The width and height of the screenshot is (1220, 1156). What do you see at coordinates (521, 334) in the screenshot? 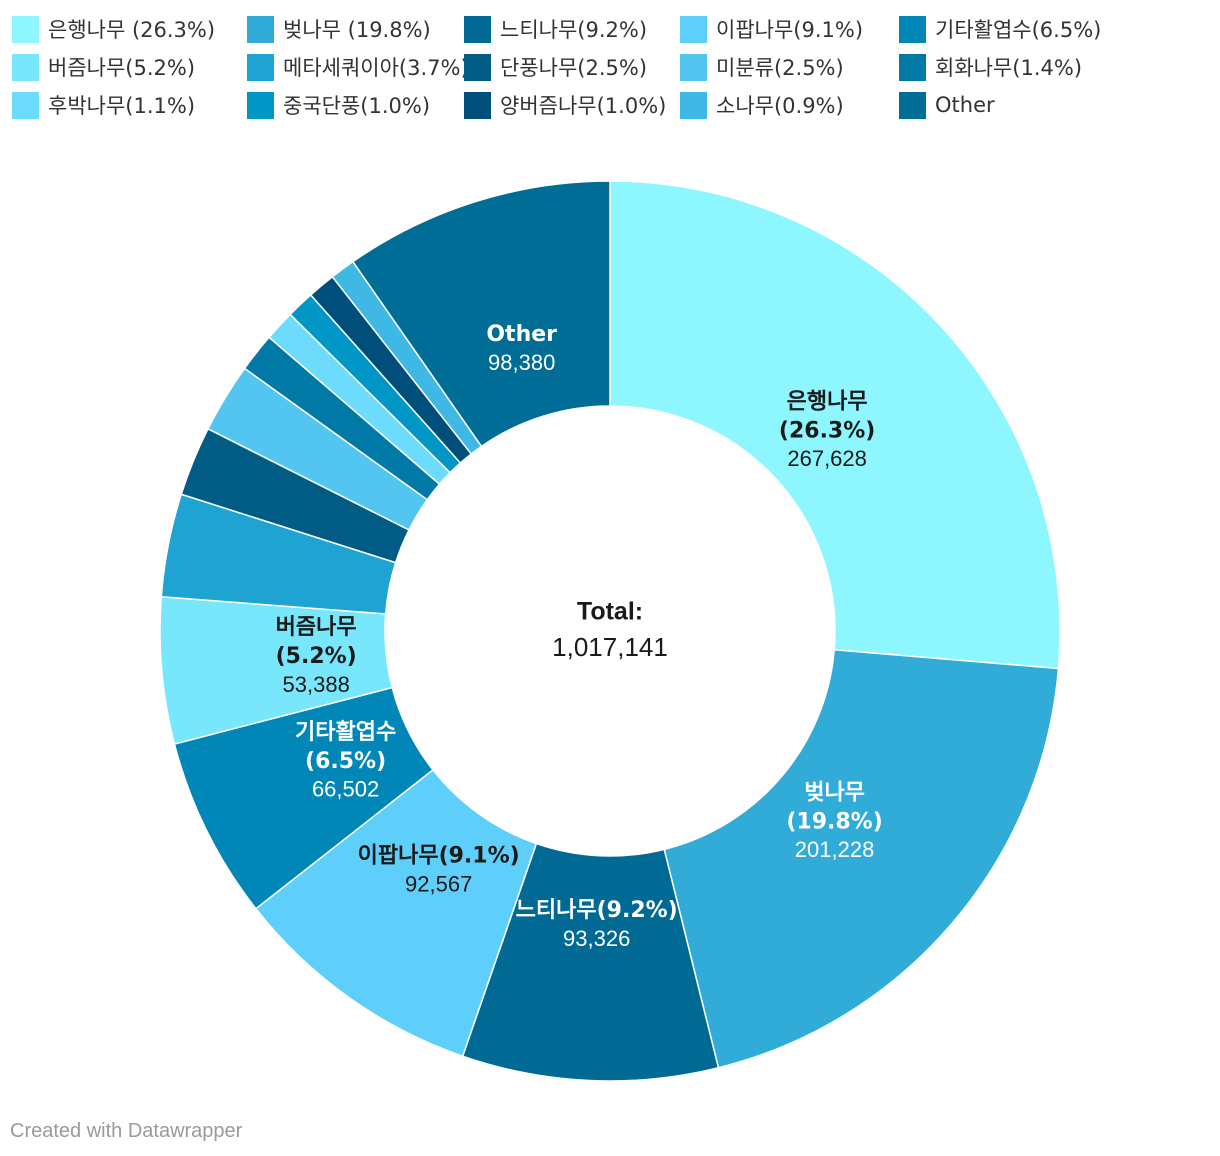
I see `slice-label: Other` at bounding box center [521, 334].